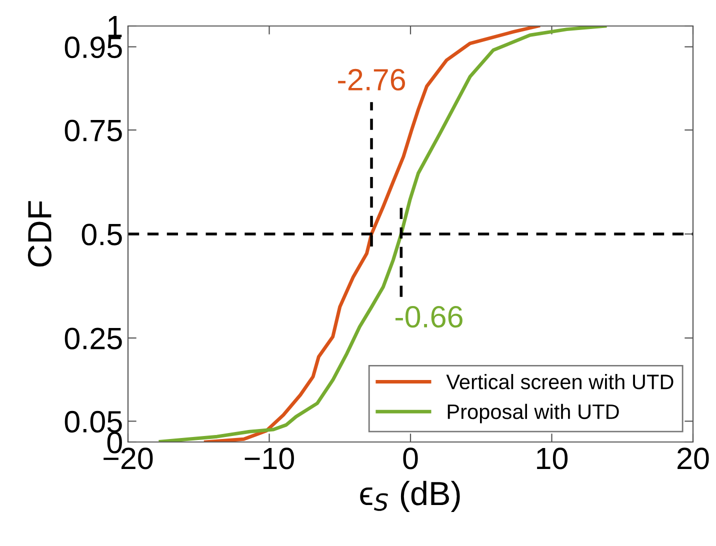  What do you see at coordinates (428, 317) in the screenshot?
I see `annotation: -0.66` at bounding box center [428, 317].